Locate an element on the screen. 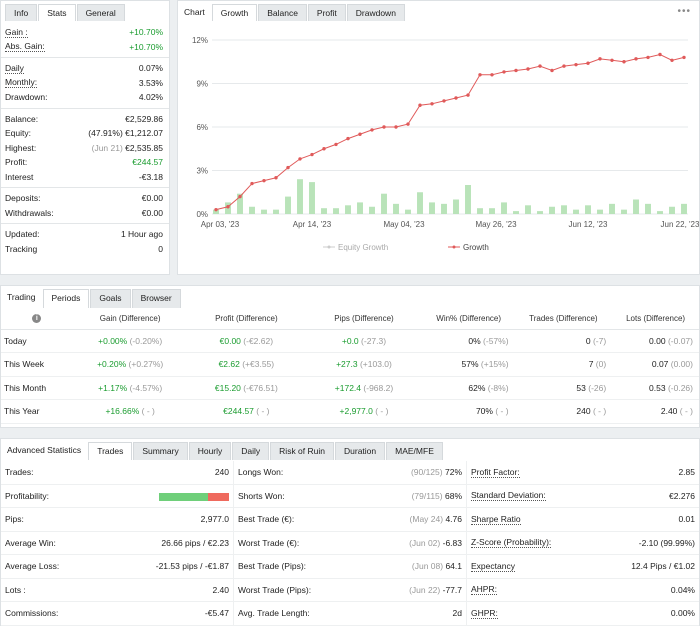  period-pips: +27.3 is located at coordinates (347, 364).